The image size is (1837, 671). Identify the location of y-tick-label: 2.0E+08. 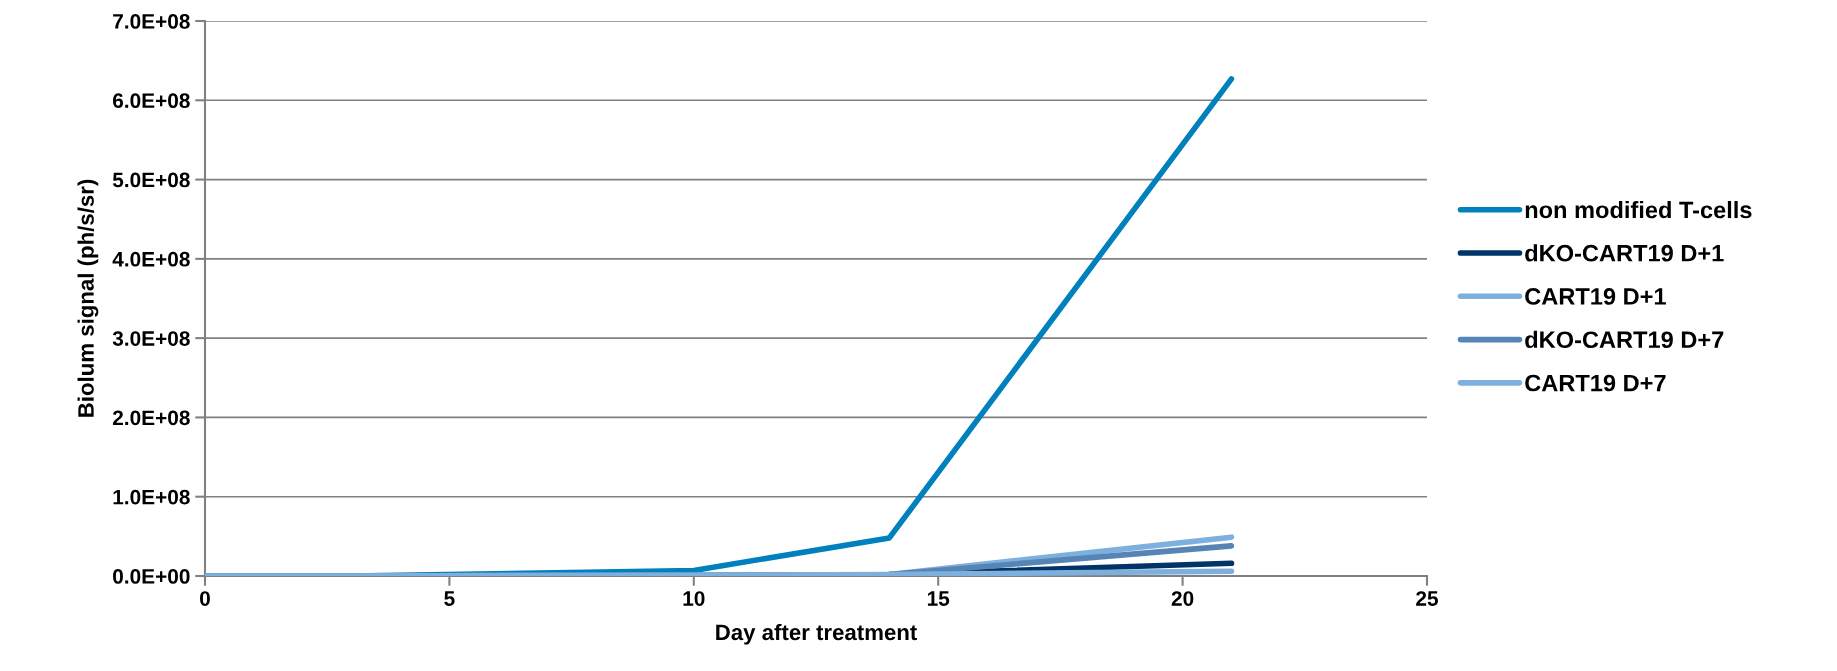
(151, 418).